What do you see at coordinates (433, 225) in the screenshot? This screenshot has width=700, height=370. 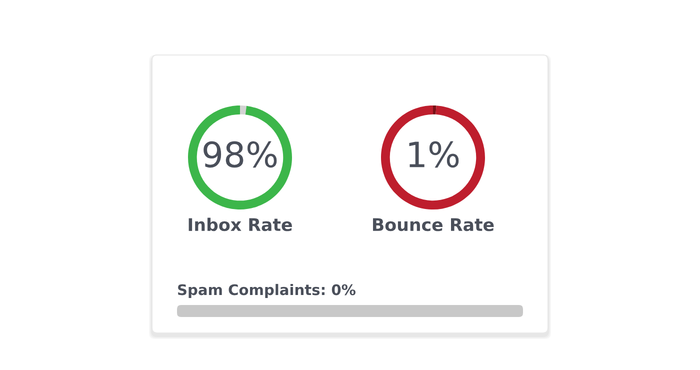 I see `text: Bounce Rate` at bounding box center [433, 225].